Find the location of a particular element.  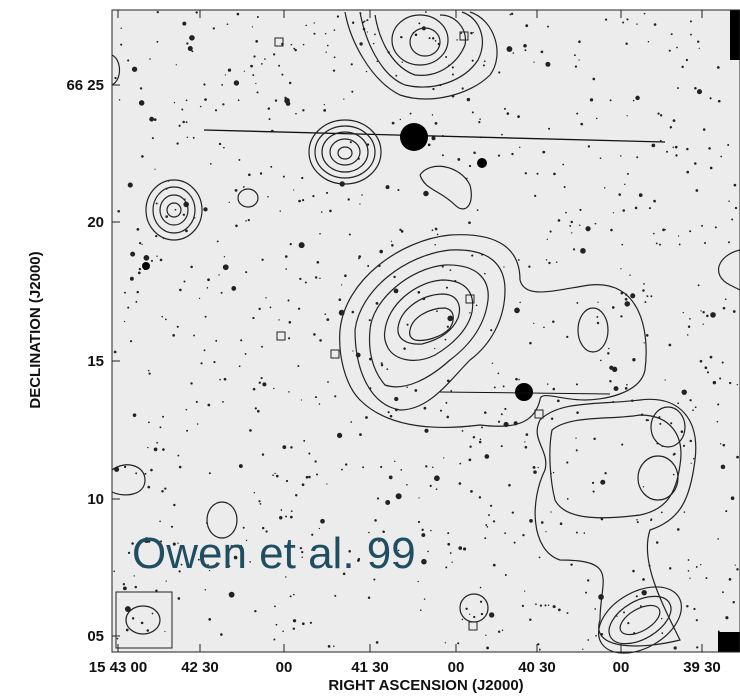

x-axis-label: RIGHT ASCENSION (J2000) is located at coordinates (425, 685).